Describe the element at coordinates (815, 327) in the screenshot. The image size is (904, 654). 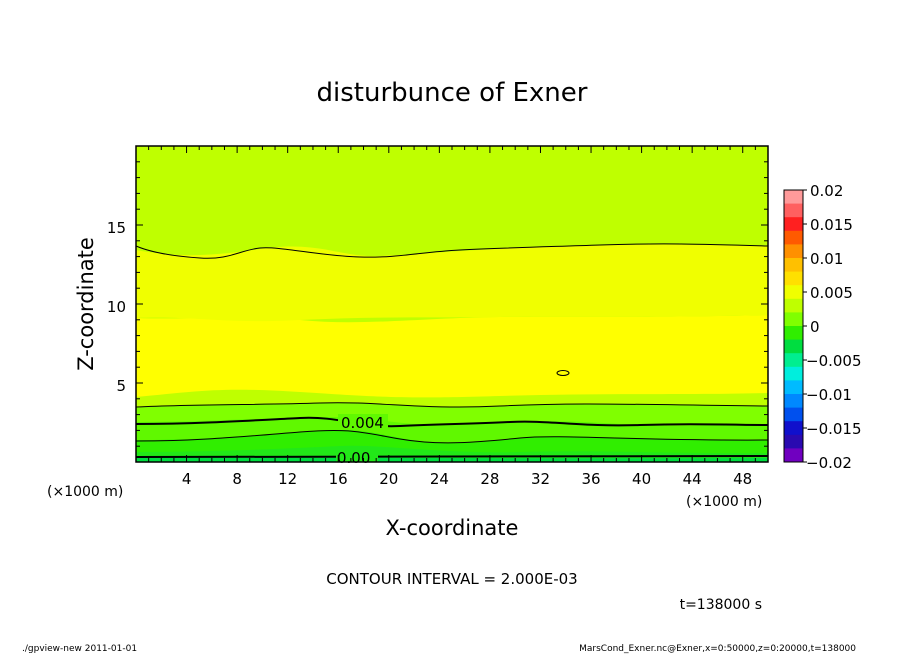
I see `colorbar-label: 0` at that location.